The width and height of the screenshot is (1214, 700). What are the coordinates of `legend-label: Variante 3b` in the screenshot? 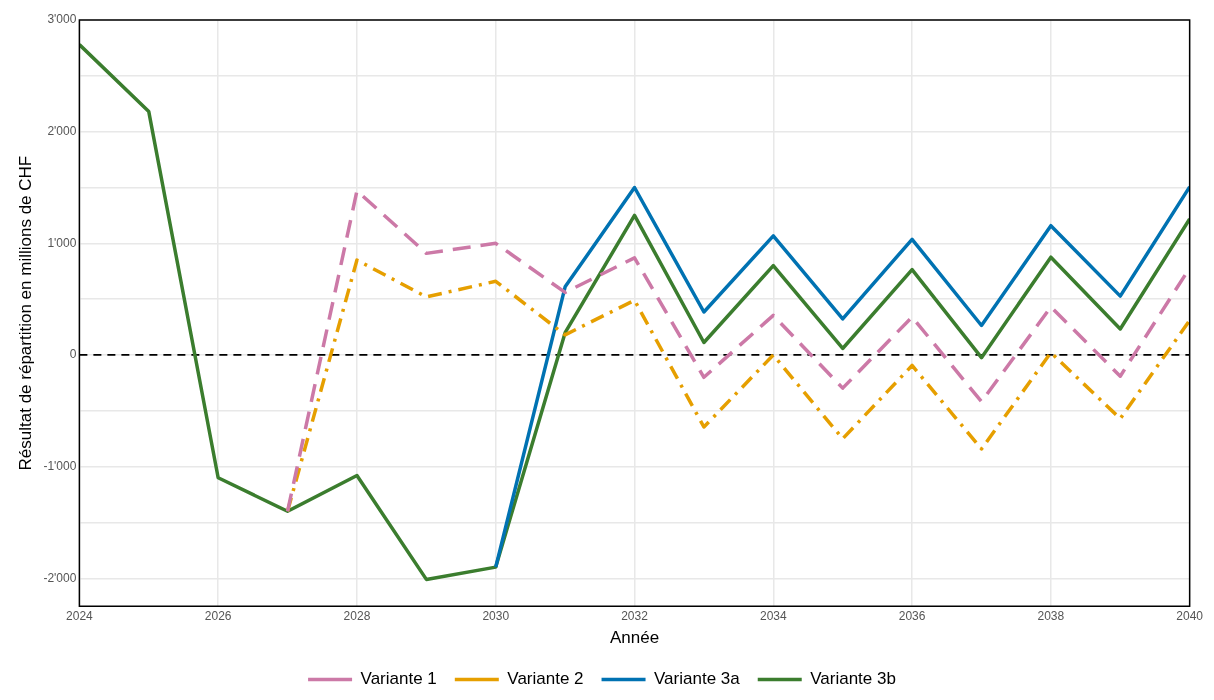 It's located at (853, 679).